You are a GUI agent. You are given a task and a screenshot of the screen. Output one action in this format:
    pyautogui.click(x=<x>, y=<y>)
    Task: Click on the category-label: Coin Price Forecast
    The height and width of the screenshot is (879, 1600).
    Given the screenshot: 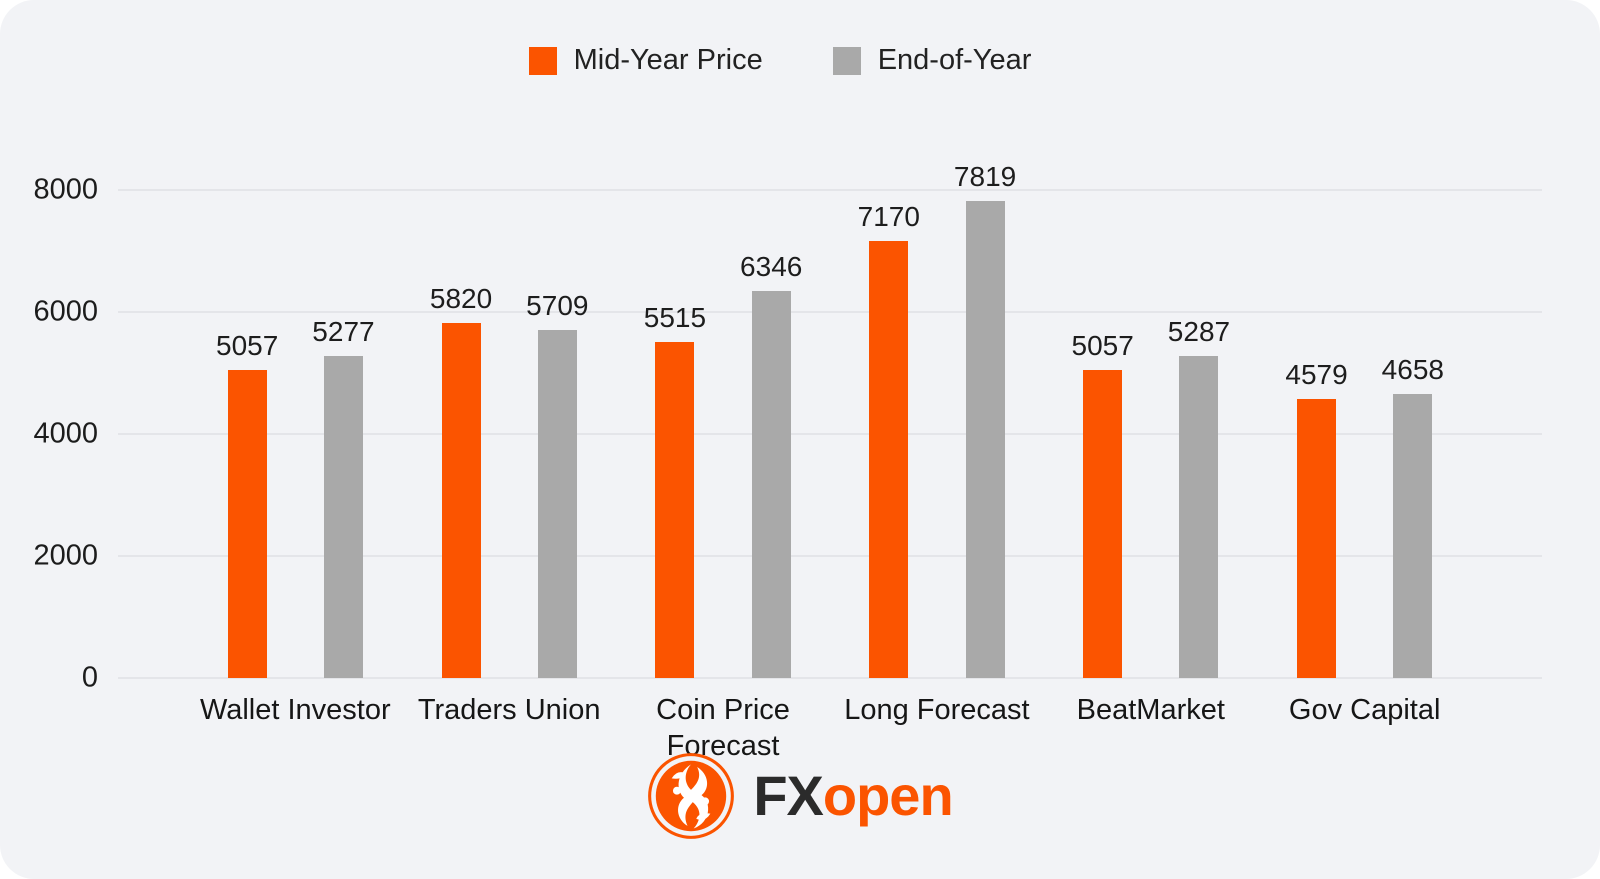 What is the action you would take?
    pyautogui.click(x=723, y=728)
    